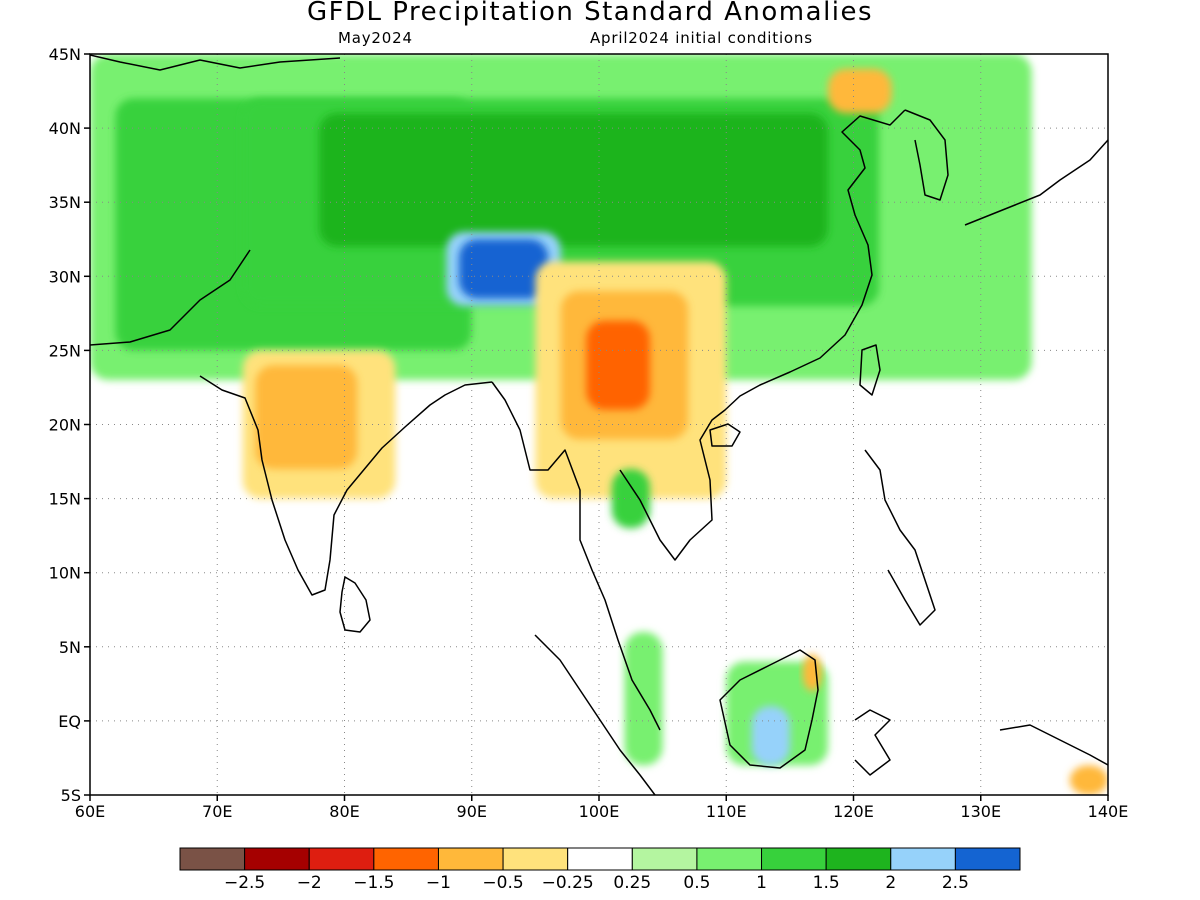 The height and width of the screenshot is (900, 1200). Describe the element at coordinates (170, 297) in the screenshot. I see `border-line-west` at that location.